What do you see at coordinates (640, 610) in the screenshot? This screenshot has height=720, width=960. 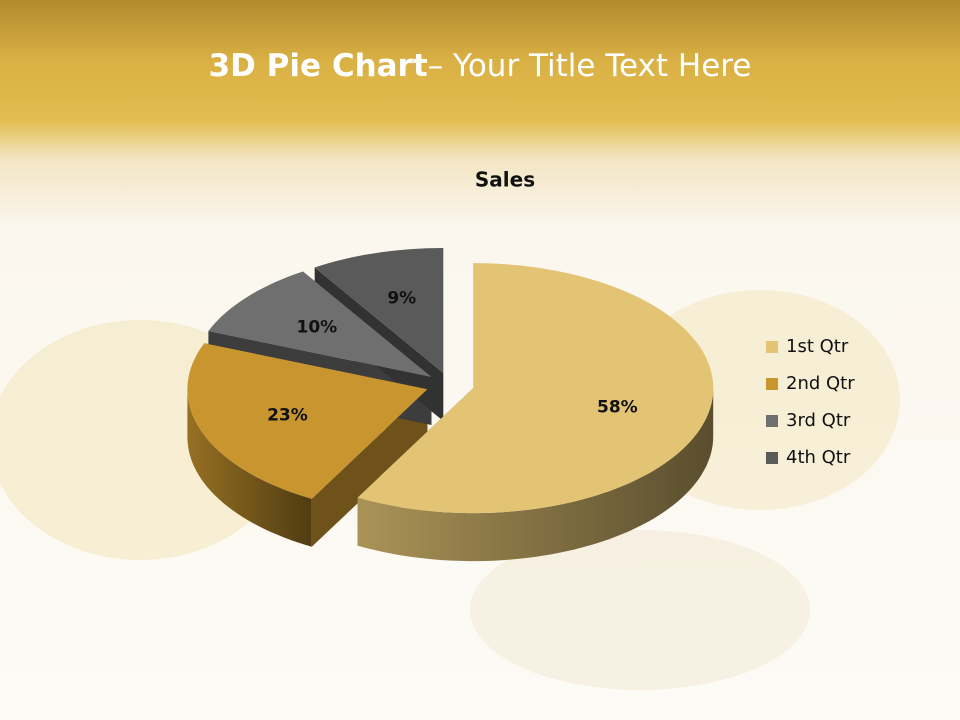 I see `background-decoration` at bounding box center [640, 610].